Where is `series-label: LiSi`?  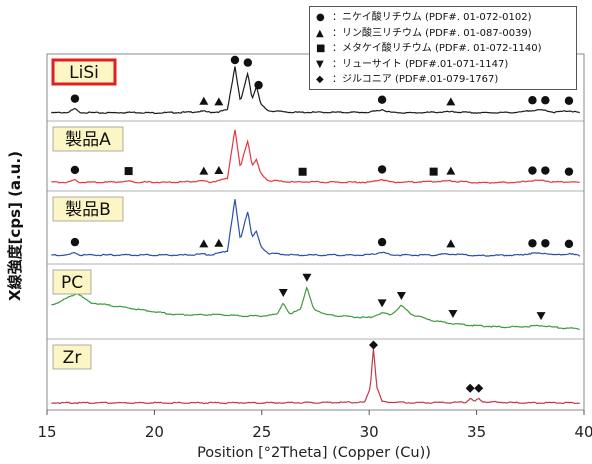
series-label: LiSi is located at coordinates (84, 73).